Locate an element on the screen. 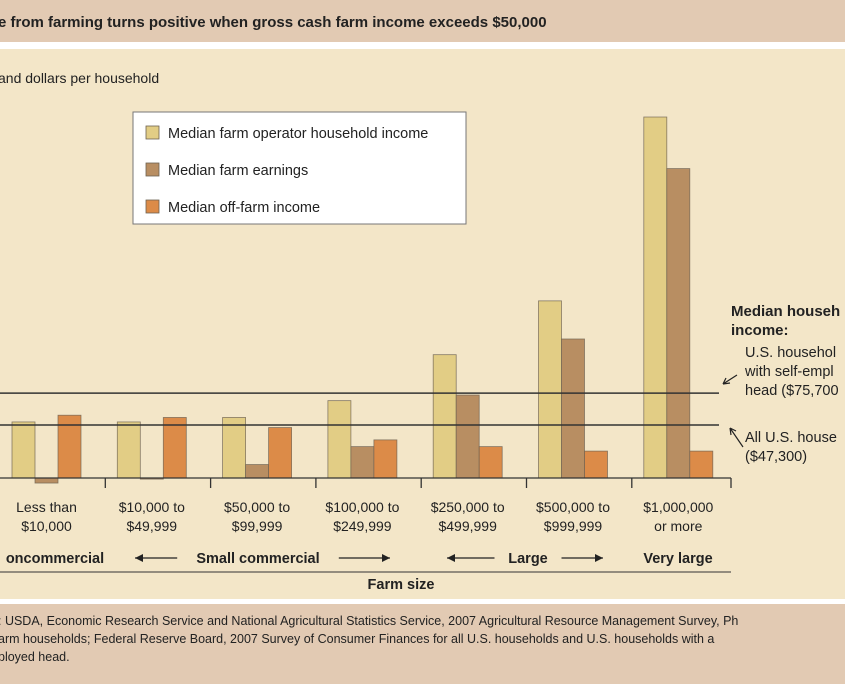 This screenshot has height=689, width=845. x-tick-label: $249,999 is located at coordinates (362, 526).